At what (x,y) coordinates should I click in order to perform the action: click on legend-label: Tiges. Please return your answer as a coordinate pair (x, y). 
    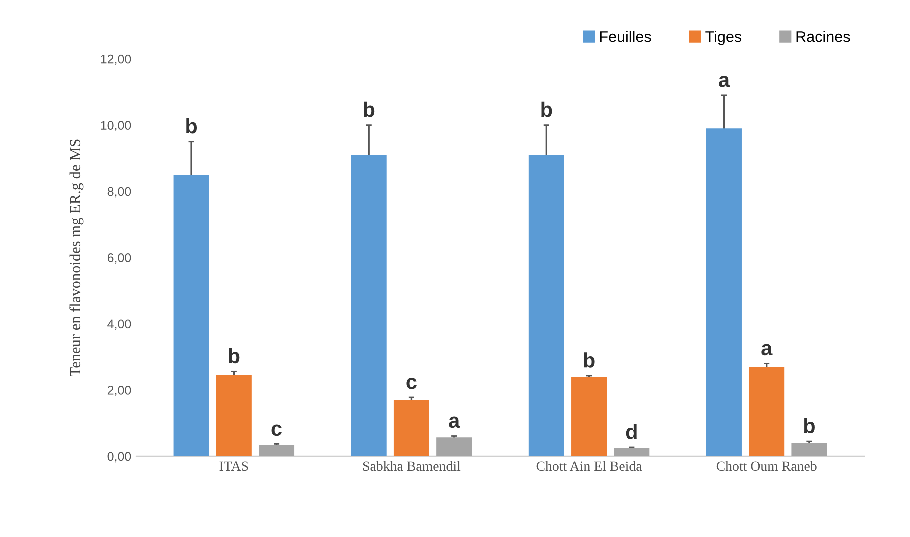
    Looking at the image, I should click on (724, 38).